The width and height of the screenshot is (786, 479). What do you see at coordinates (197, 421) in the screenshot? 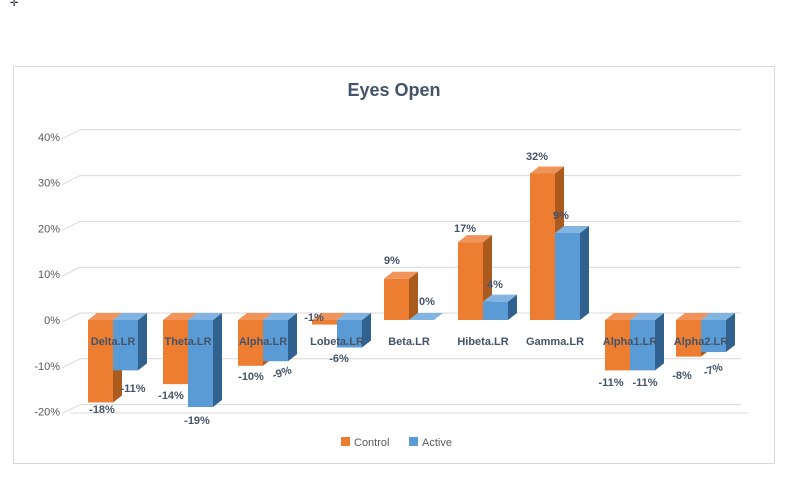
I see `data-label-active-theta.lr: -19%` at bounding box center [197, 421].